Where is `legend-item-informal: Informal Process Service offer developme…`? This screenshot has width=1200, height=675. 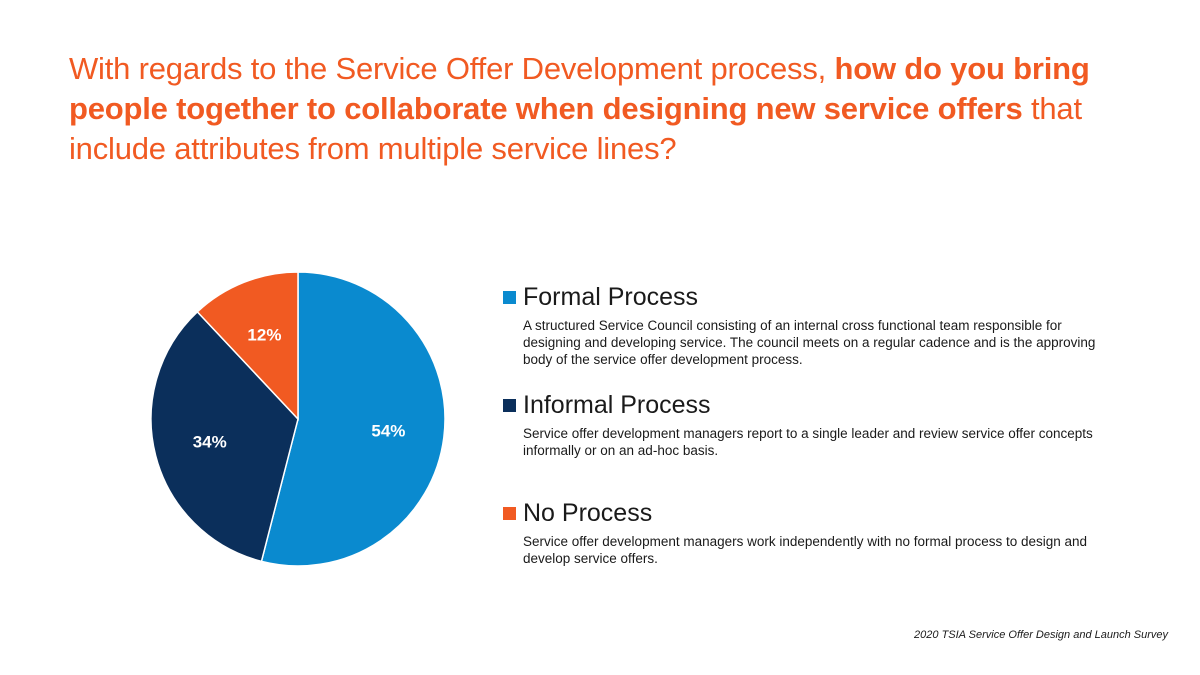 legend-item-informal: Informal Process Service offer developme… is located at coordinates (803, 425).